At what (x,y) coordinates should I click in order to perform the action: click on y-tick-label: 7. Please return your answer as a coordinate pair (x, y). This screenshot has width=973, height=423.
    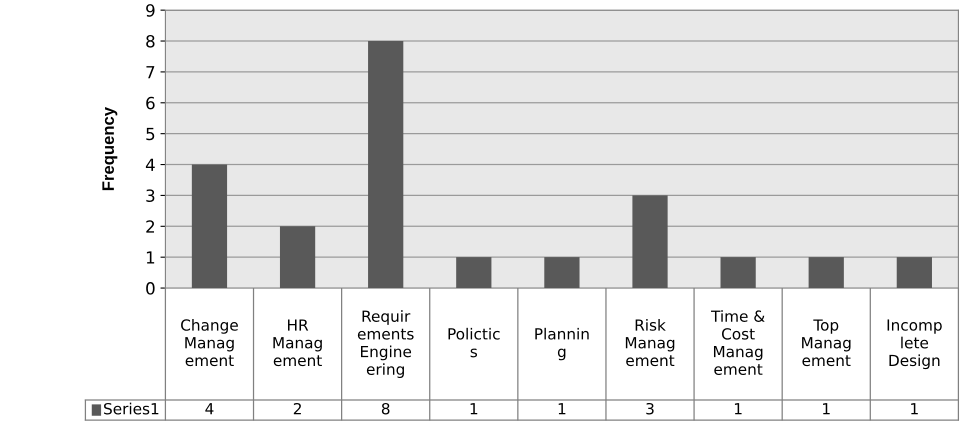
    Looking at the image, I should click on (150, 72).